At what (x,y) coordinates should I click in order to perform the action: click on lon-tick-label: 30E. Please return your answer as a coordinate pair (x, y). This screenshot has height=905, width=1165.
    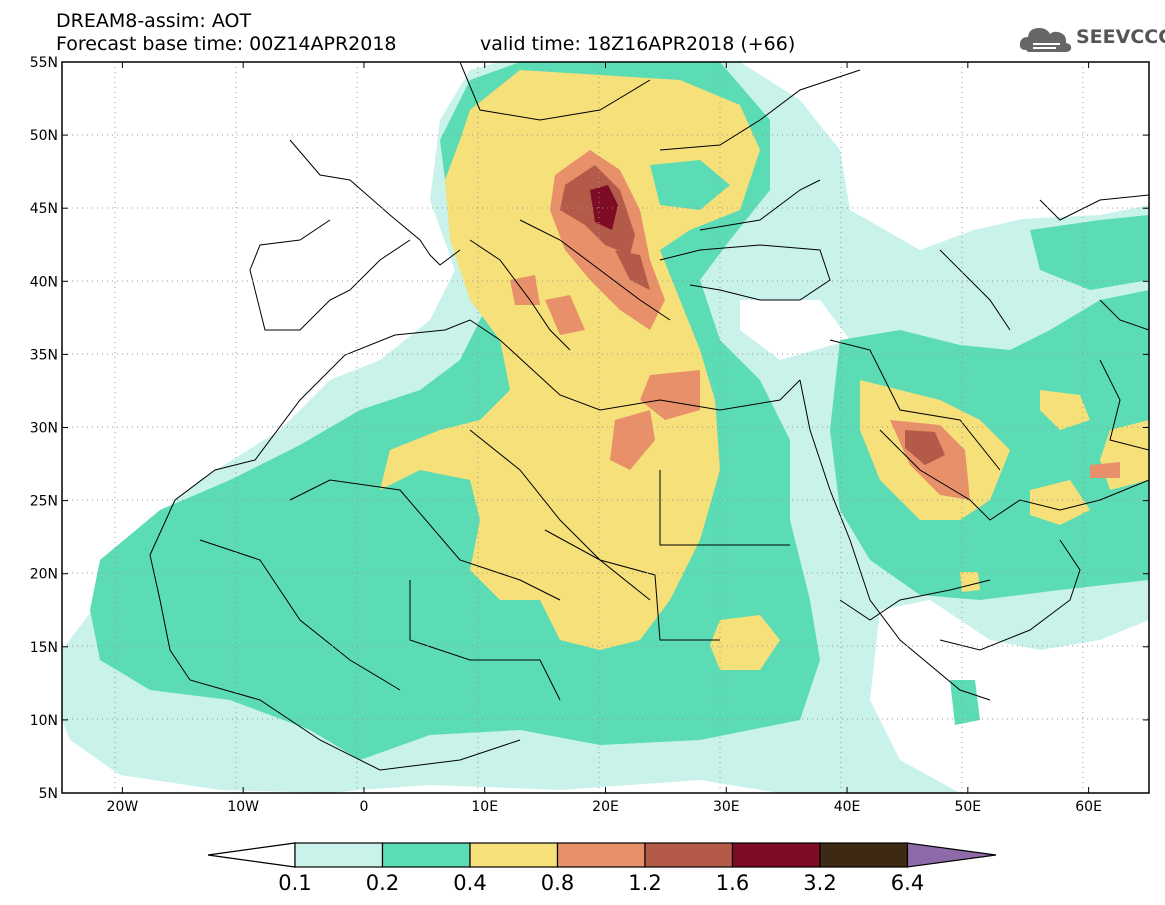
    Looking at the image, I should click on (726, 807).